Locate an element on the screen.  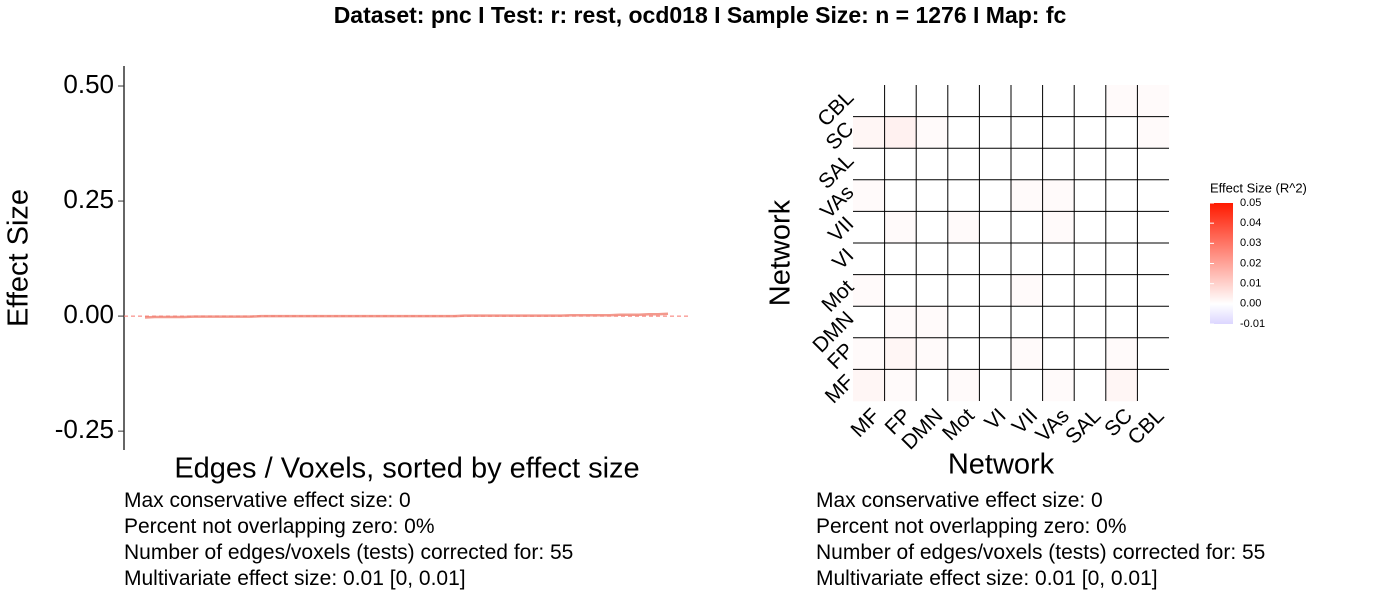
y-axis-title: Network is located at coordinates (781, 252).